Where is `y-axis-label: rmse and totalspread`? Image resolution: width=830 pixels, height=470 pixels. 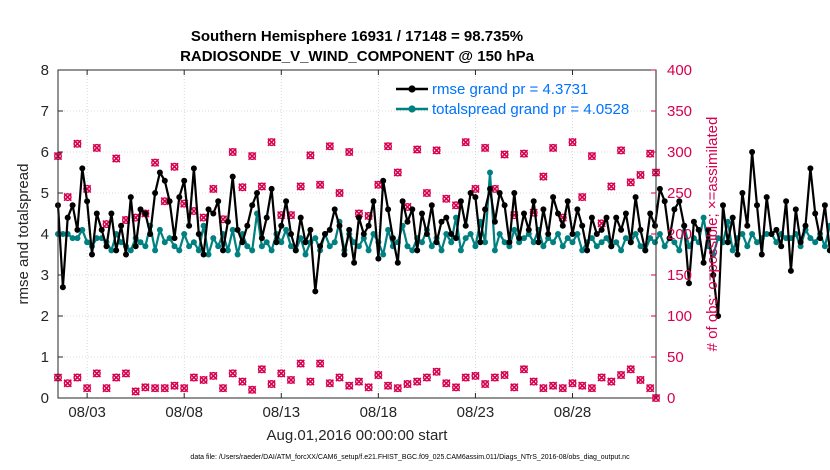 y-axis-label: rmse and totalspread is located at coordinates (23, 234).